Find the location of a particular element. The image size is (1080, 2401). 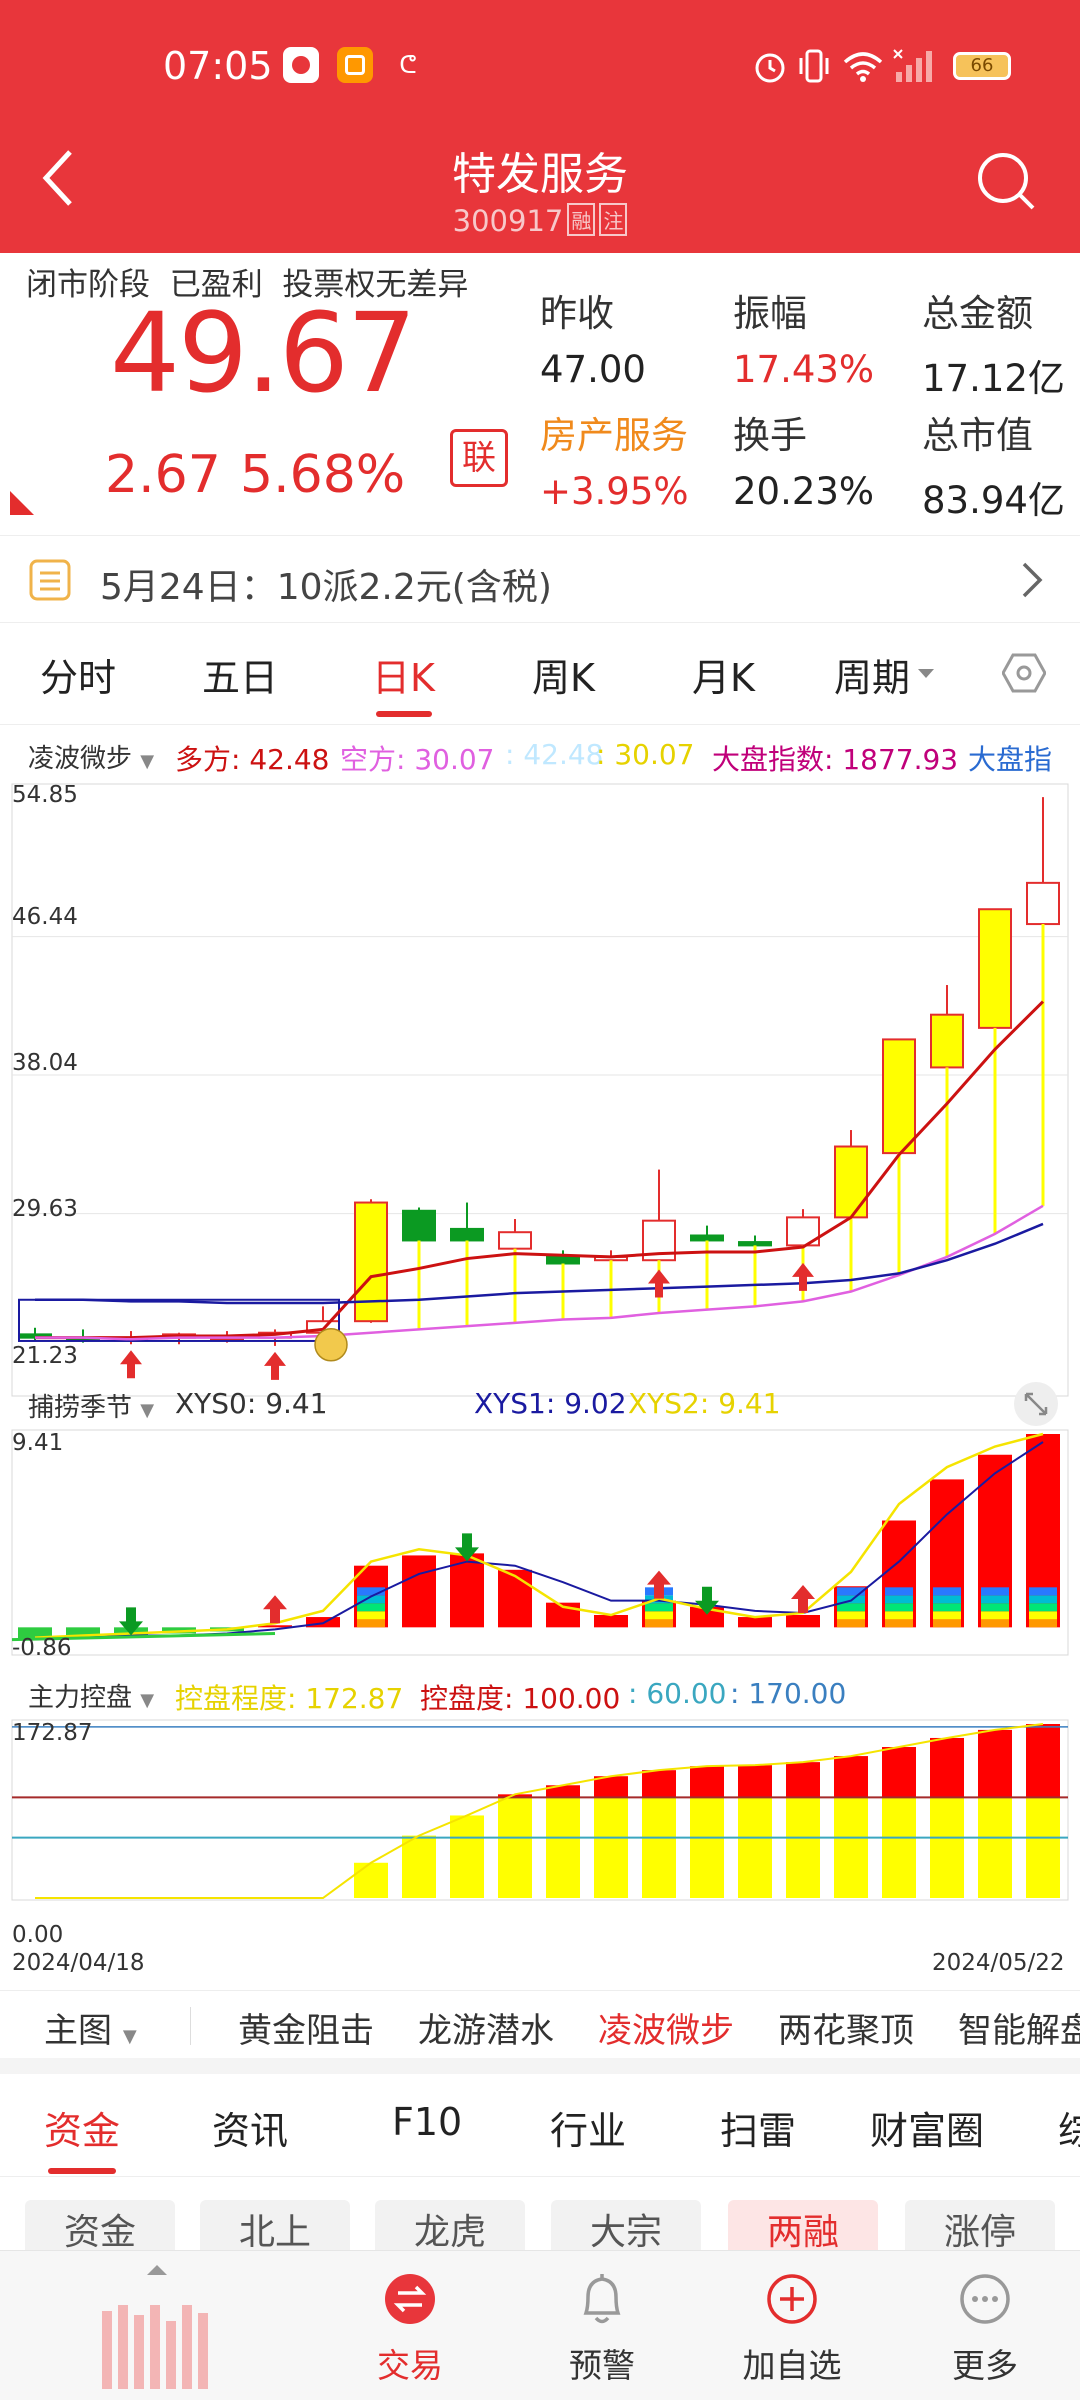

stock-code-line: 300917 融注 is located at coordinates (540, 220).